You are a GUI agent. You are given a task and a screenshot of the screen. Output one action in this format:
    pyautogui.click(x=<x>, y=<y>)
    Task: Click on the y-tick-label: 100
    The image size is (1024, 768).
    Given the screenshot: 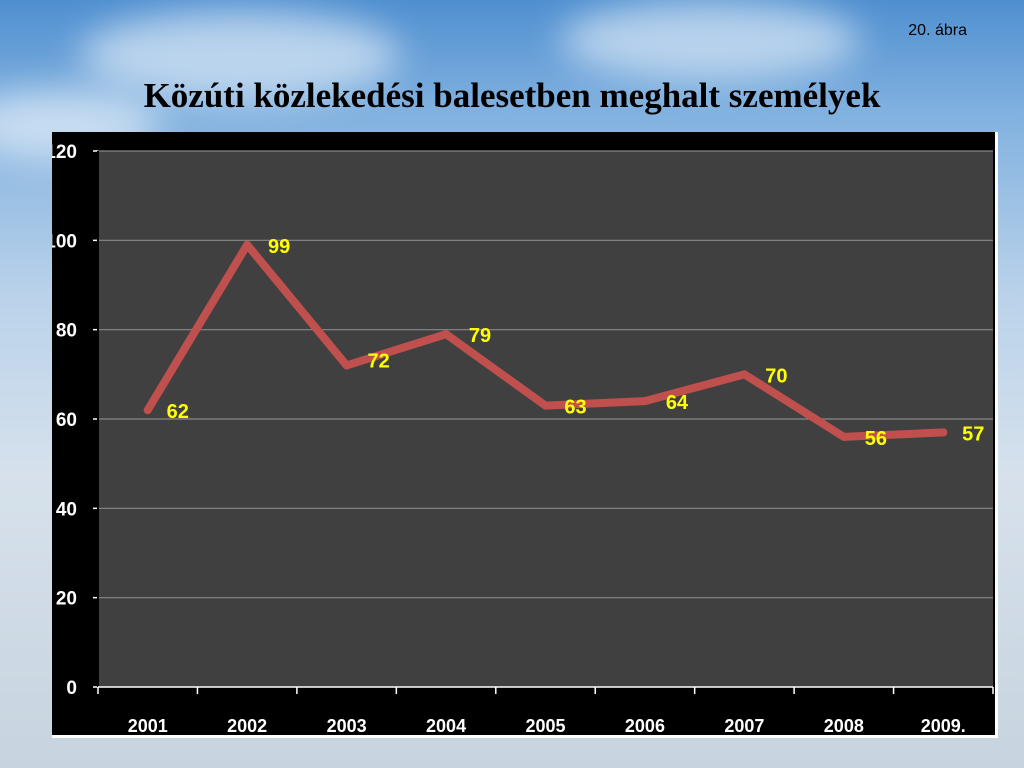 What is the action you would take?
    pyautogui.click(x=64, y=241)
    